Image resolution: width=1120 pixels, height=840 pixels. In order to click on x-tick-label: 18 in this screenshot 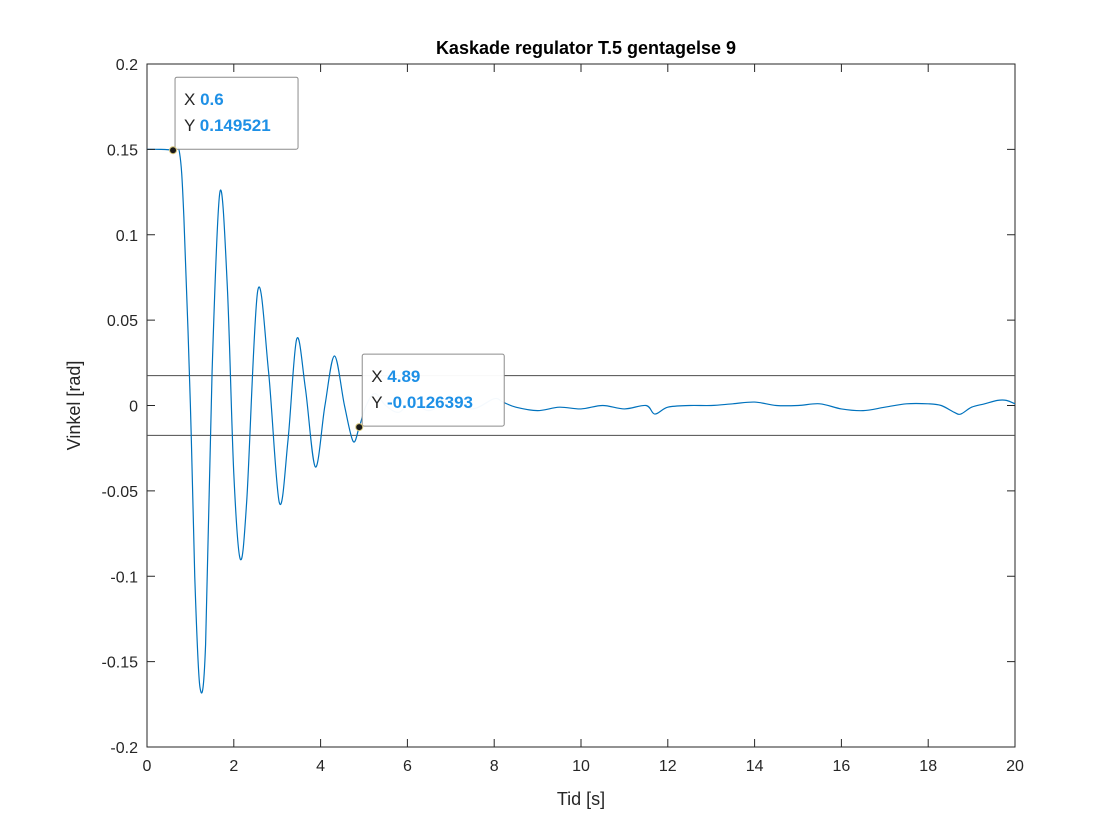, I will do `click(928, 766)`.